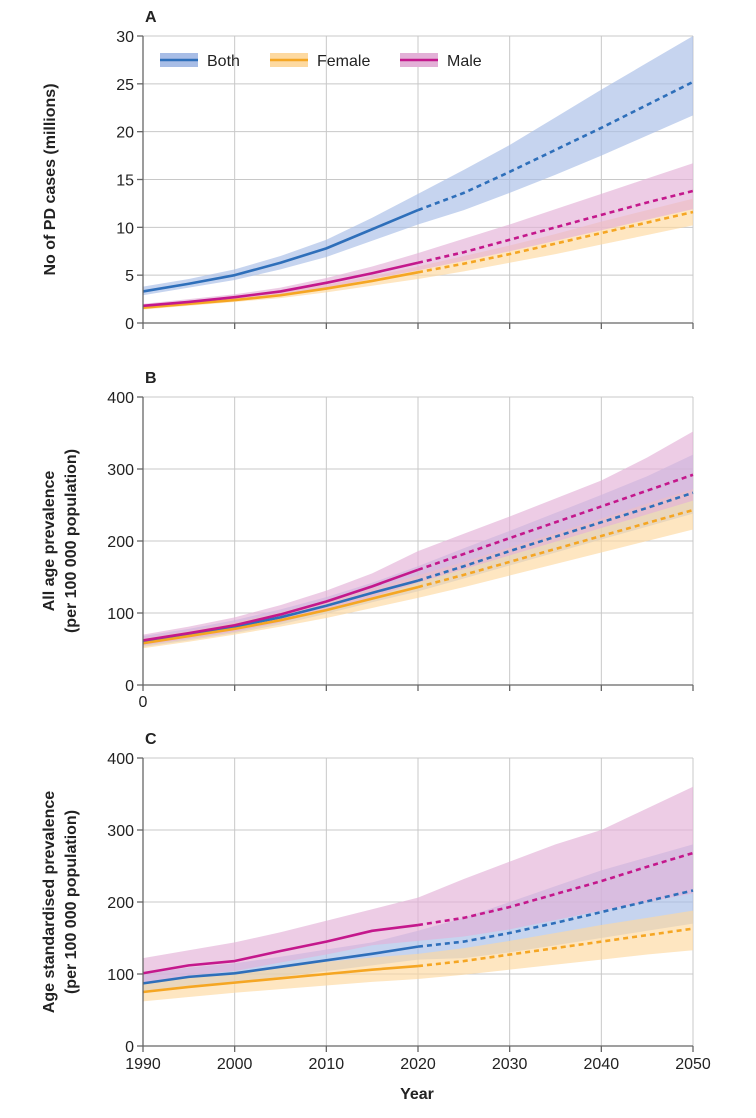 This screenshot has width=756, height=1118. Describe the element at coordinates (223, 61) in the screenshot. I see `legend-label-both: Both` at that location.